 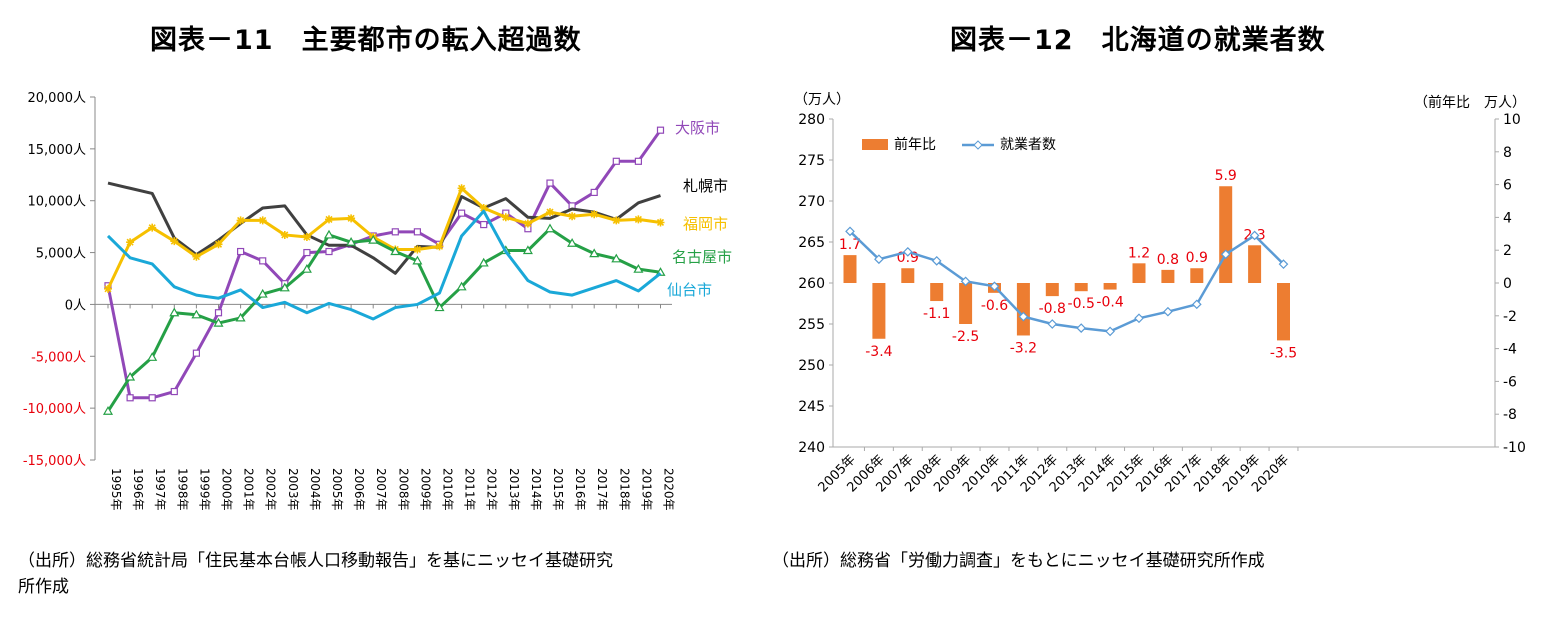 I want to click on legend-marker, so click(x=978, y=145).